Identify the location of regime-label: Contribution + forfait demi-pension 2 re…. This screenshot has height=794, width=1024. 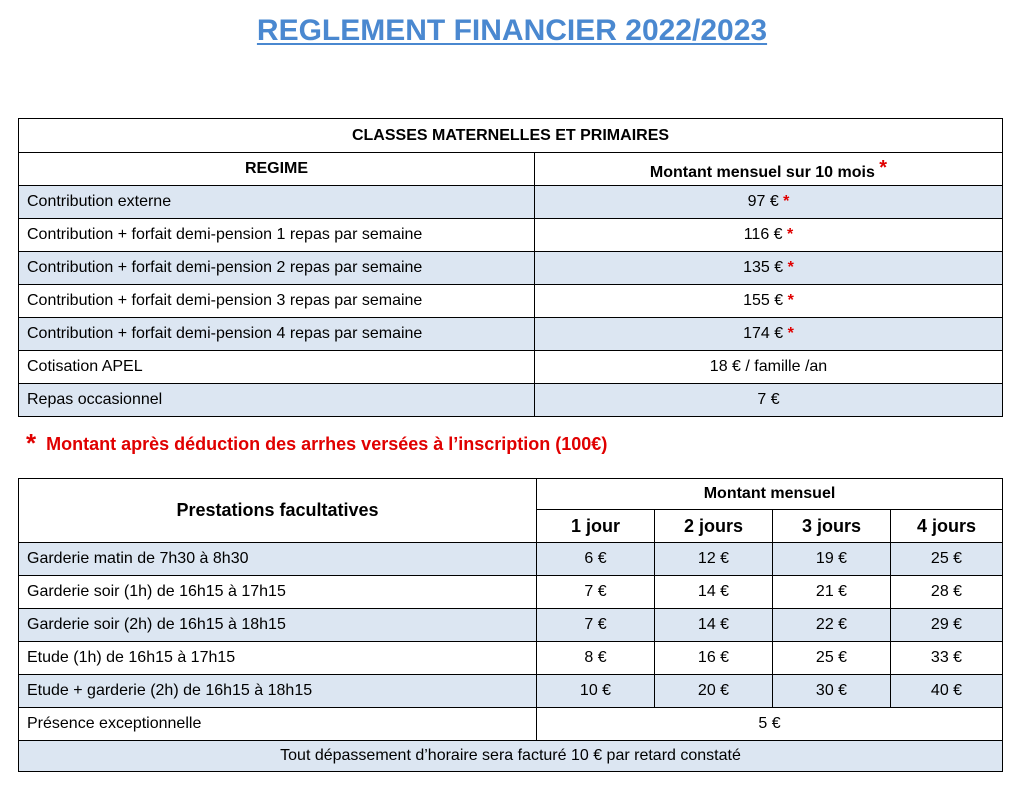
(276, 268).